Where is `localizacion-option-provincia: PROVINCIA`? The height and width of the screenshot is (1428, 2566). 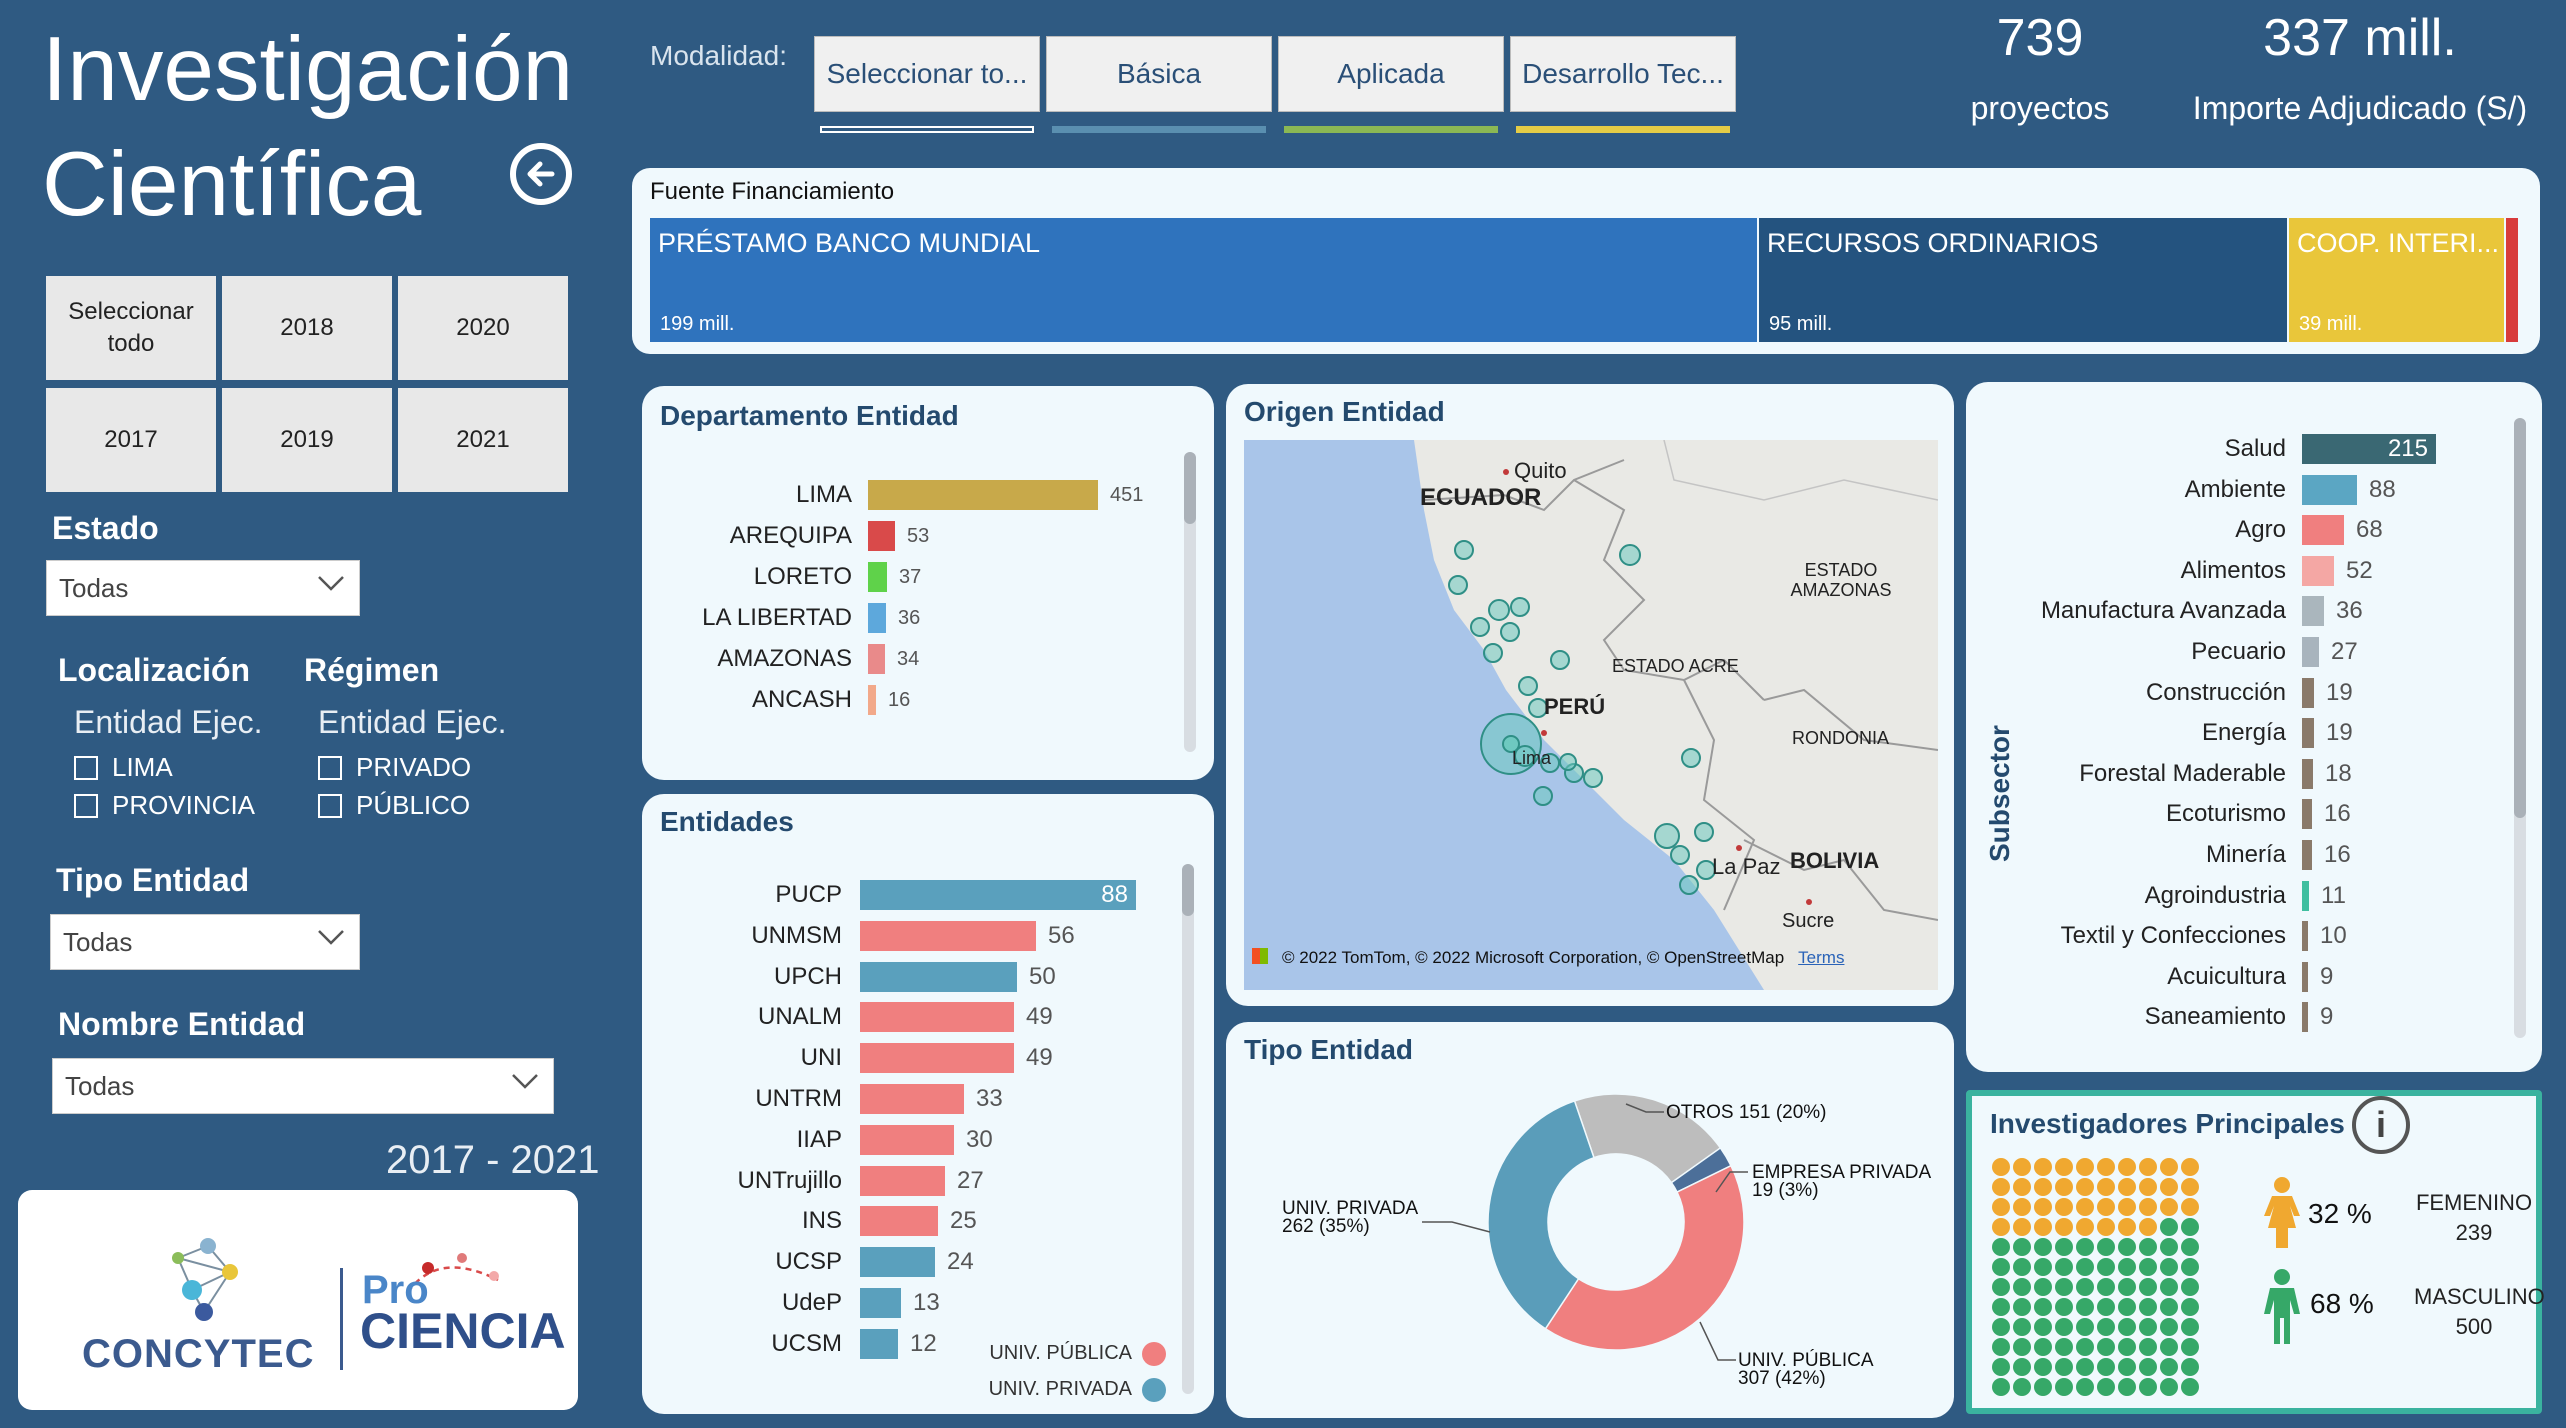
localizacion-option-provincia: PROVINCIA is located at coordinates (164, 805).